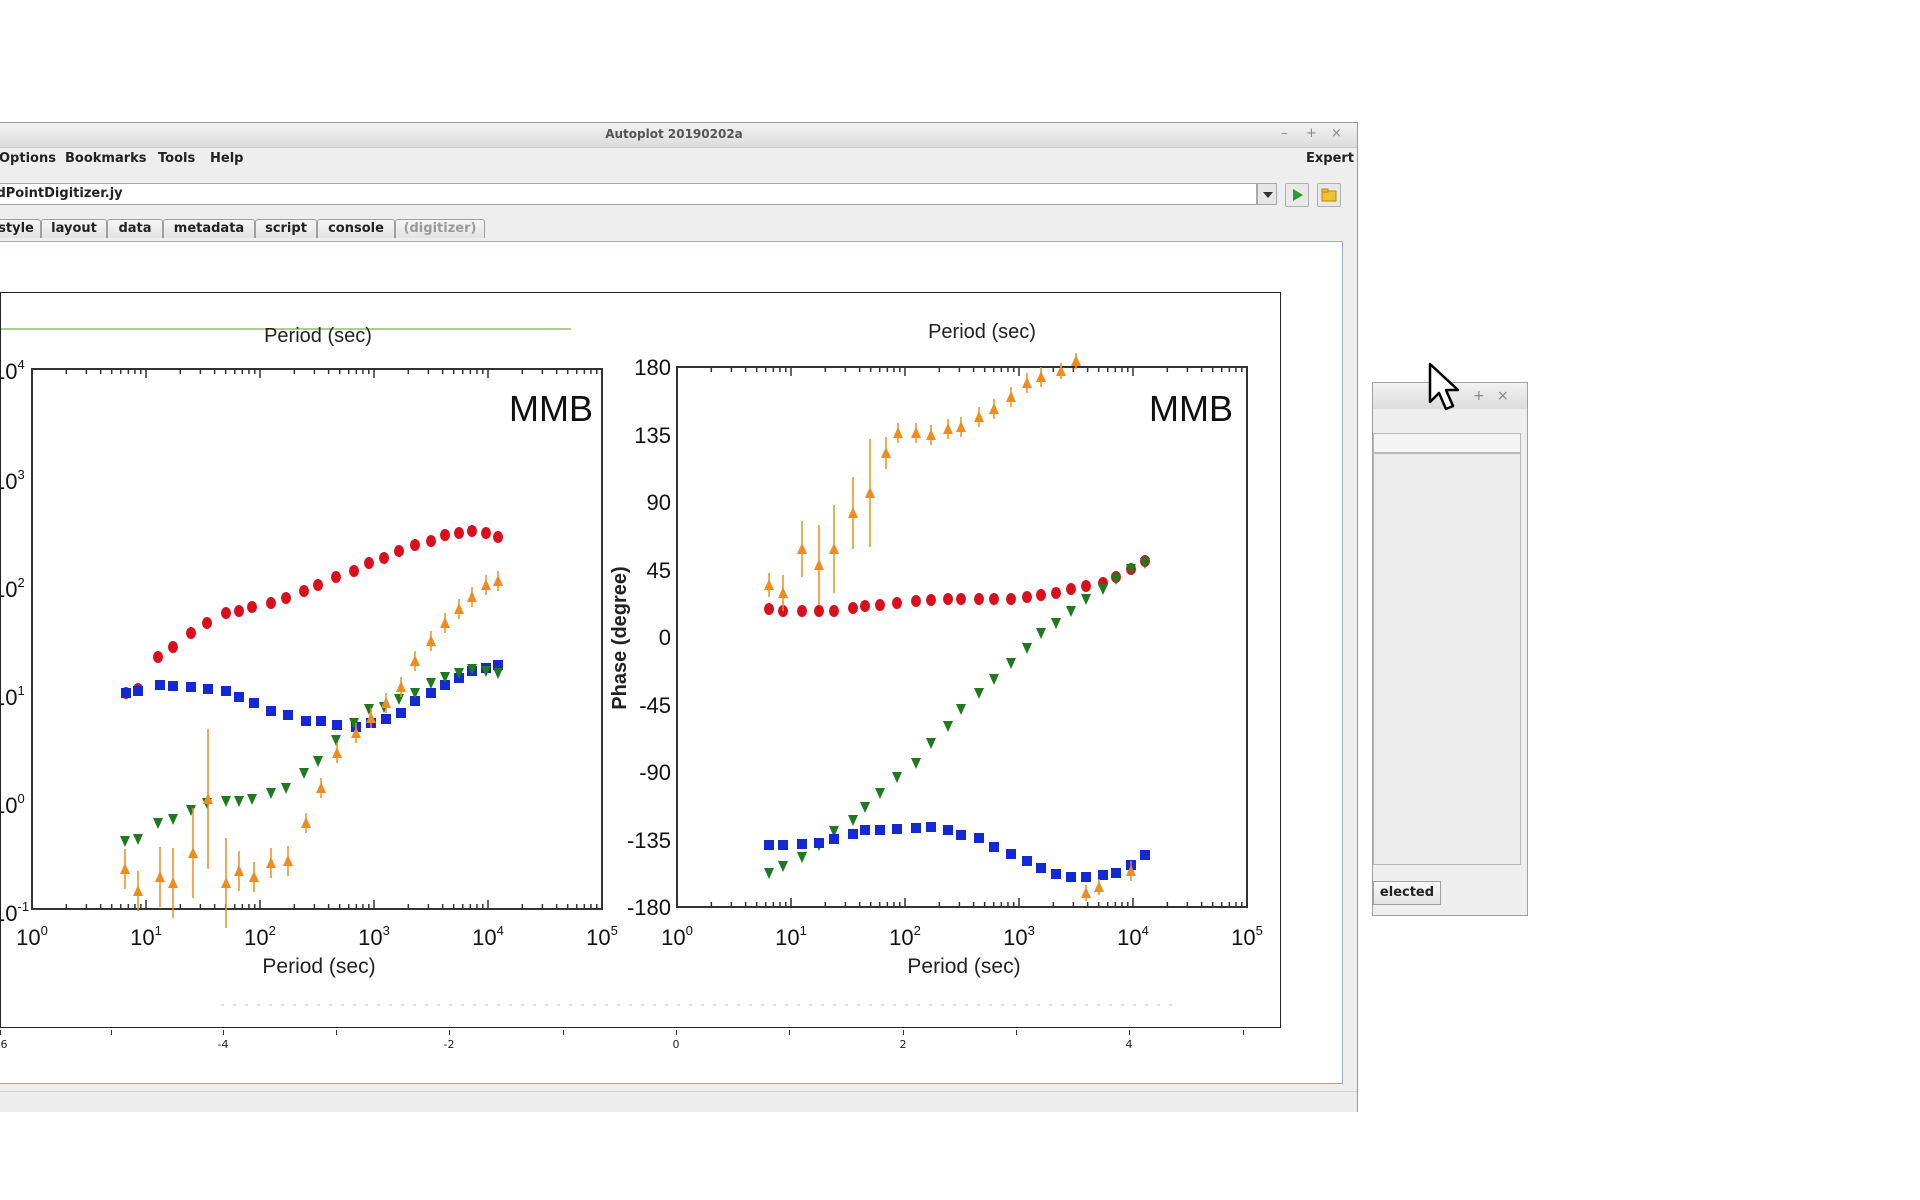 Image resolution: width=1920 pixels, height=1200 pixels. Describe the element at coordinates (628, 194) in the screenshot. I see `uri-input: ldPointDigitizer.jy` at that location.